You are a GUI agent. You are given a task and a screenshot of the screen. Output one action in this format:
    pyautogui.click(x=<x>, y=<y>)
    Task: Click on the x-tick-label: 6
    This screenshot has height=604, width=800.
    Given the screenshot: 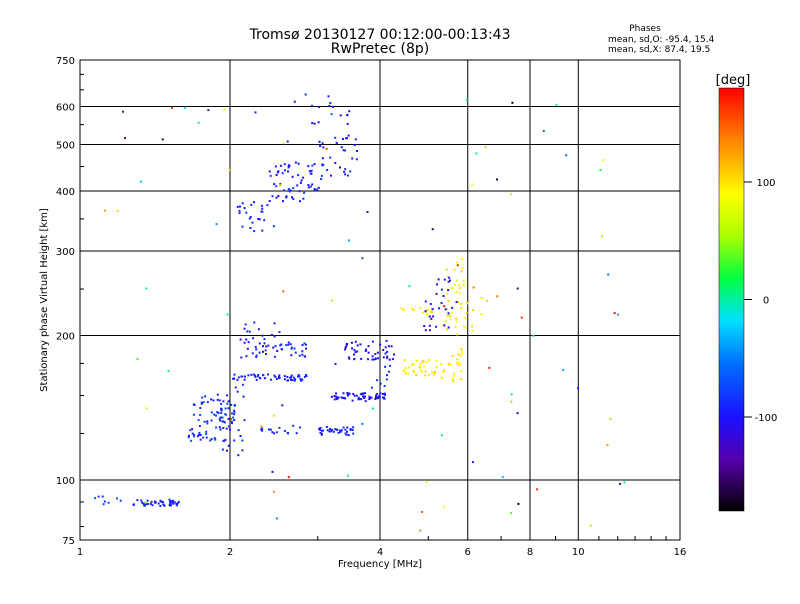 What is the action you would take?
    pyautogui.click(x=468, y=552)
    